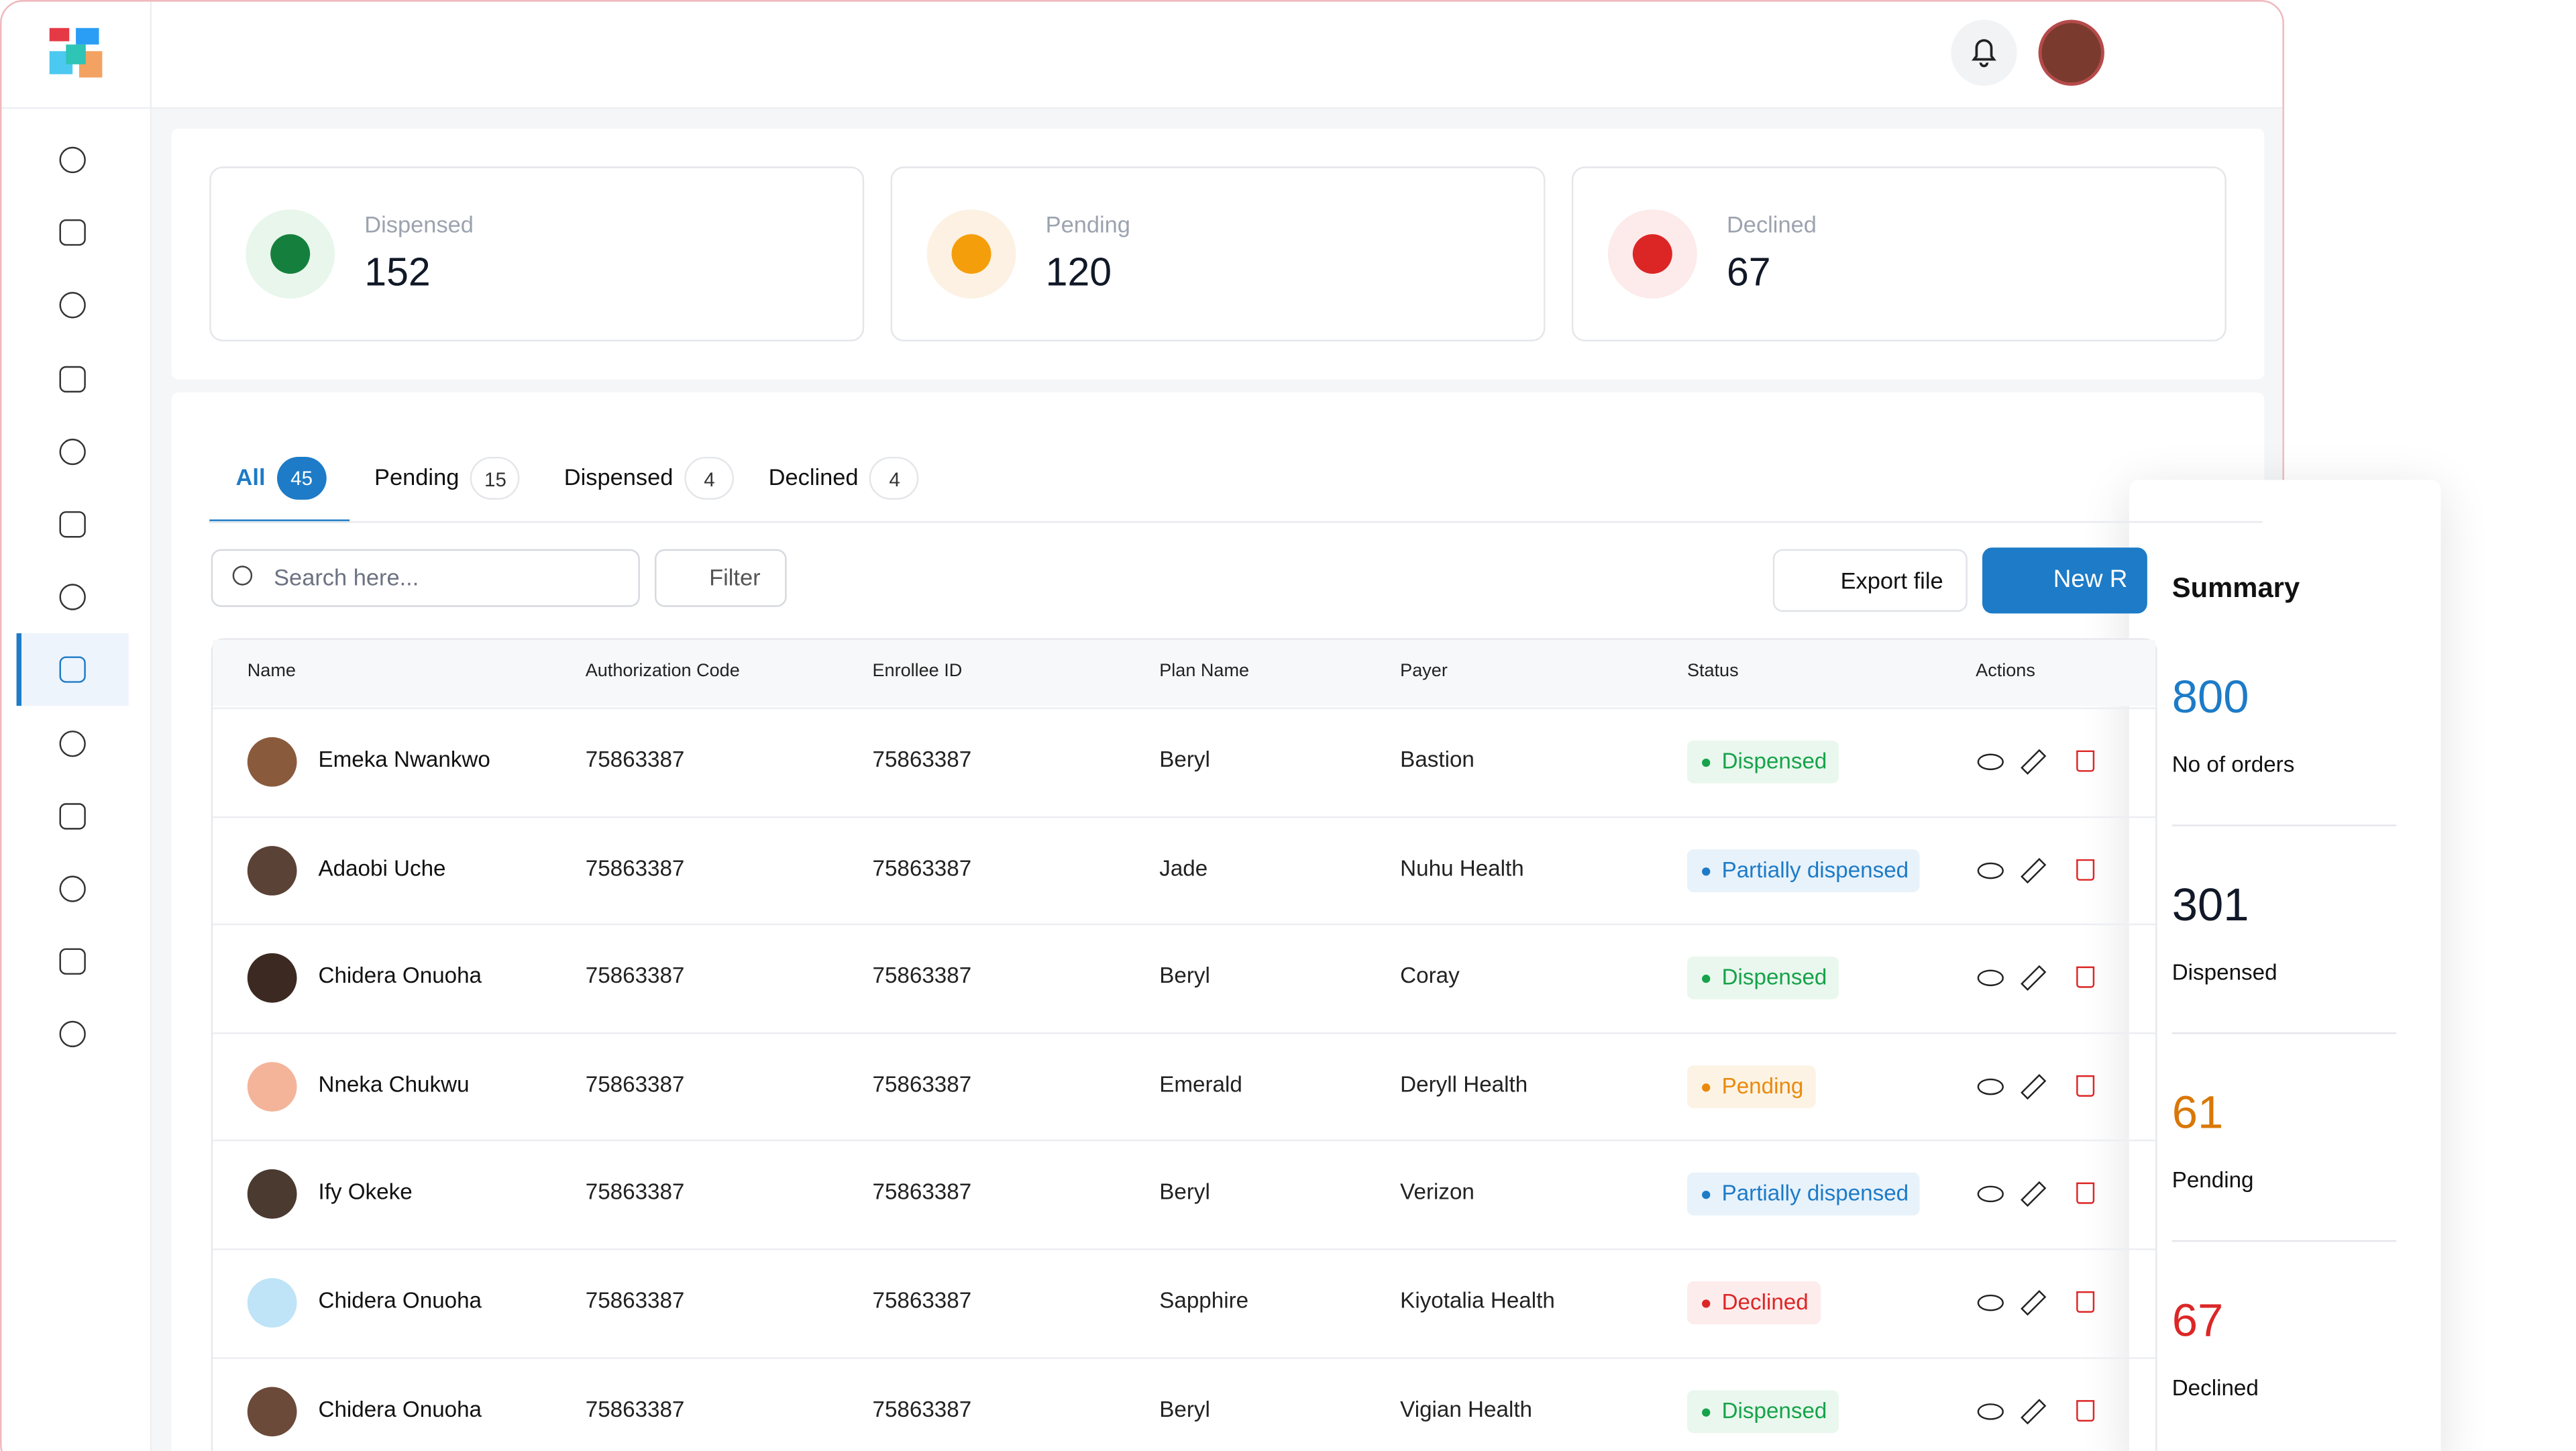 The width and height of the screenshot is (2576, 1451). I want to click on row-cell: Coray, so click(1430, 976).